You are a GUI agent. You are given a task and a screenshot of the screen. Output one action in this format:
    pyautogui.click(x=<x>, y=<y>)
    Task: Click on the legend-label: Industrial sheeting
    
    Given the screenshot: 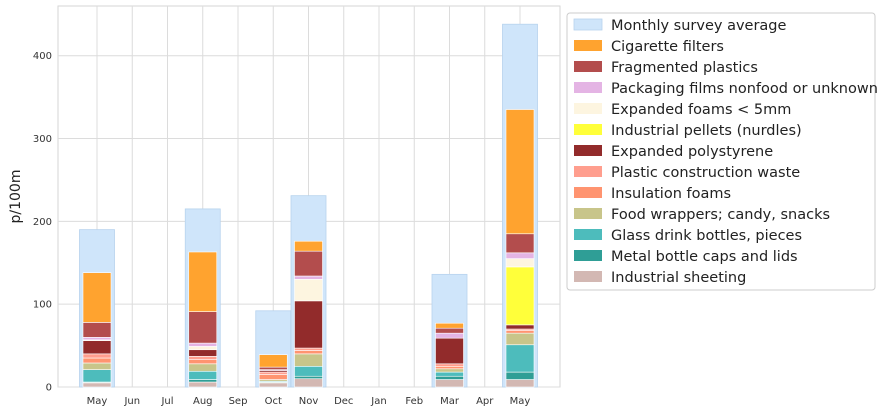 What is the action you would take?
    pyautogui.click(x=678, y=278)
    